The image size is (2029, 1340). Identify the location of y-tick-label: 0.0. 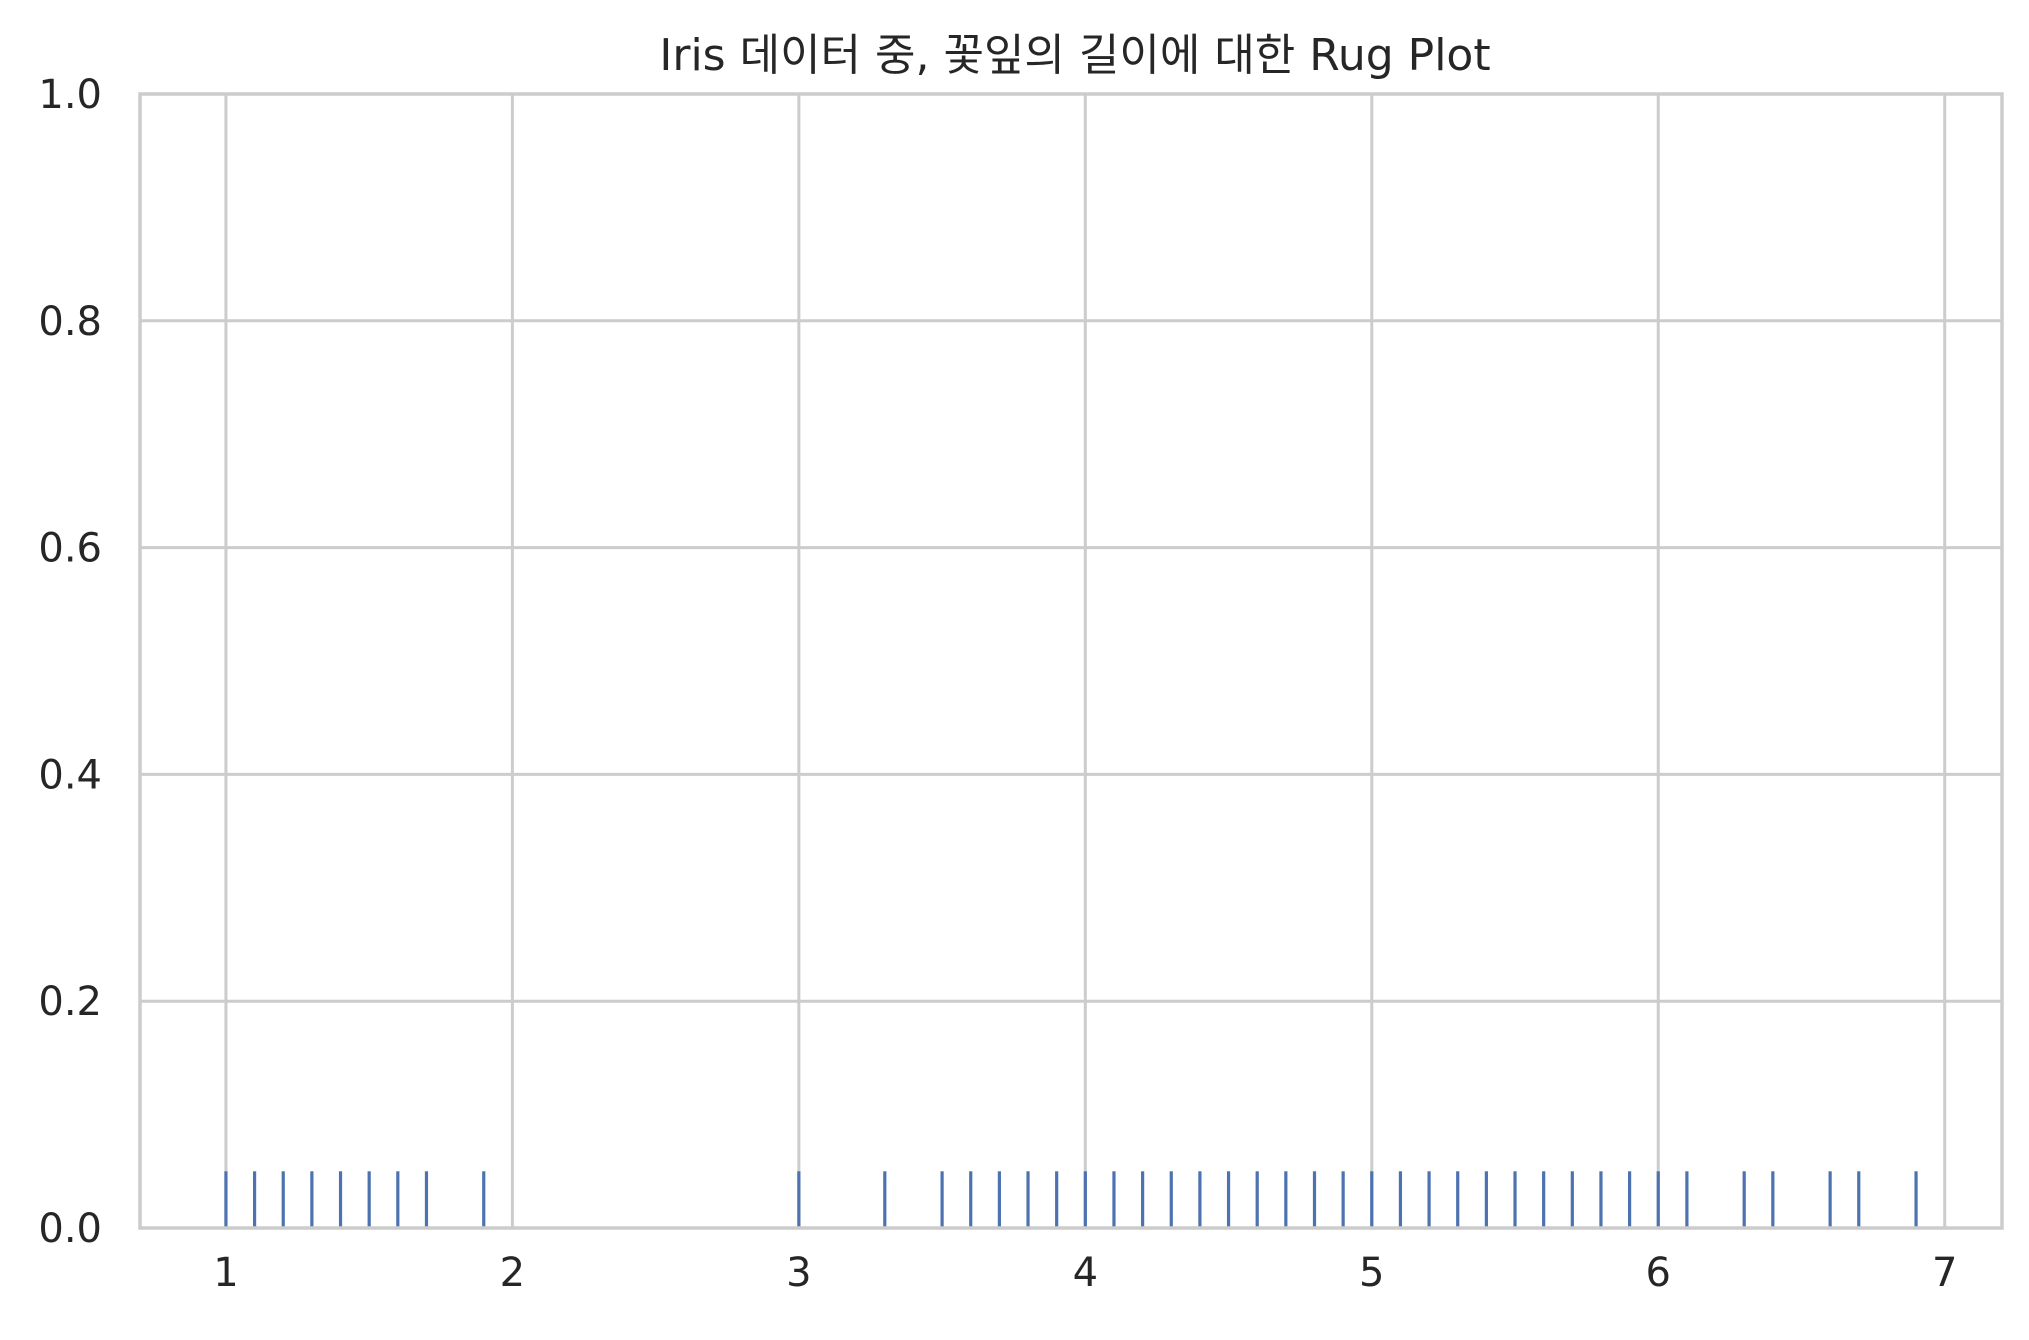
(70, 1229).